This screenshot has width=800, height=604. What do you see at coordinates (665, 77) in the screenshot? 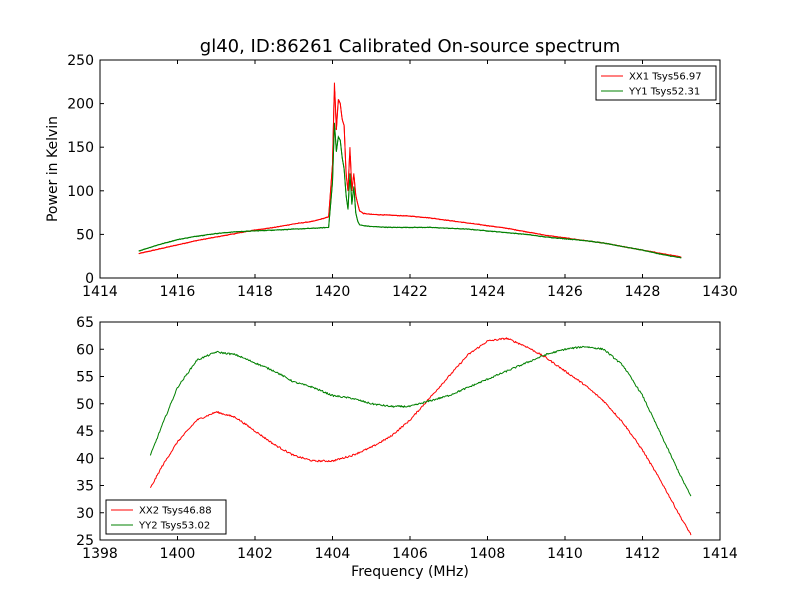
I see `legend-label-1-1: XX1 Tsys56.97` at bounding box center [665, 77].